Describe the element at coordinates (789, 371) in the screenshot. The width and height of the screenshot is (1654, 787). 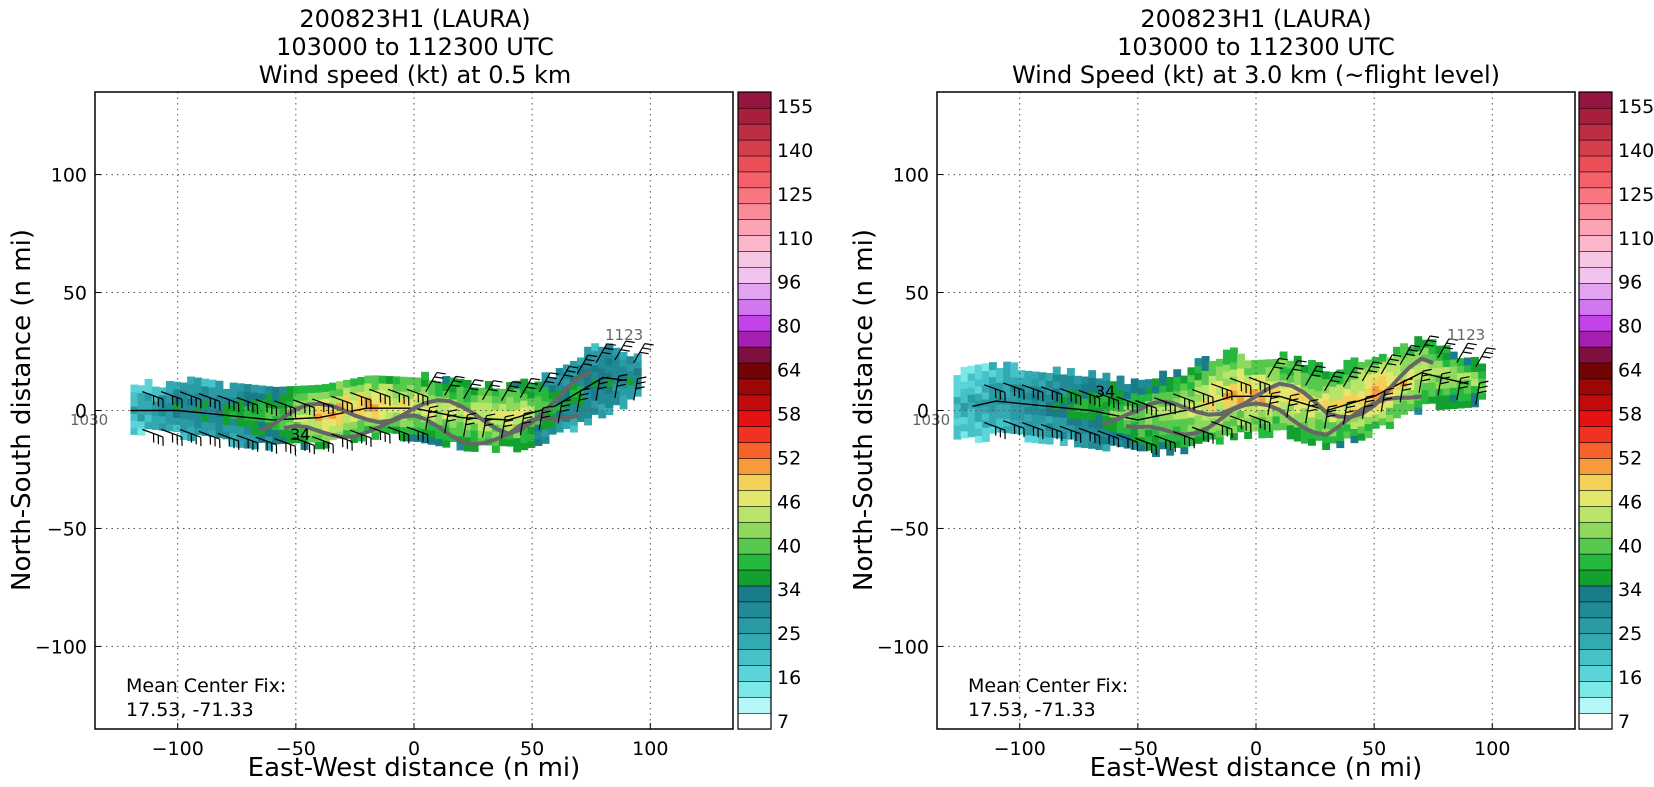
I see `colorbar-tick-label: 64` at that location.